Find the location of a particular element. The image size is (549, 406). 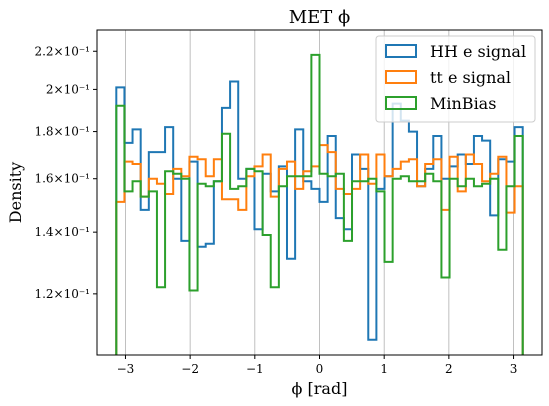

x-tick-label: −3 is located at coordinates (126, 369).